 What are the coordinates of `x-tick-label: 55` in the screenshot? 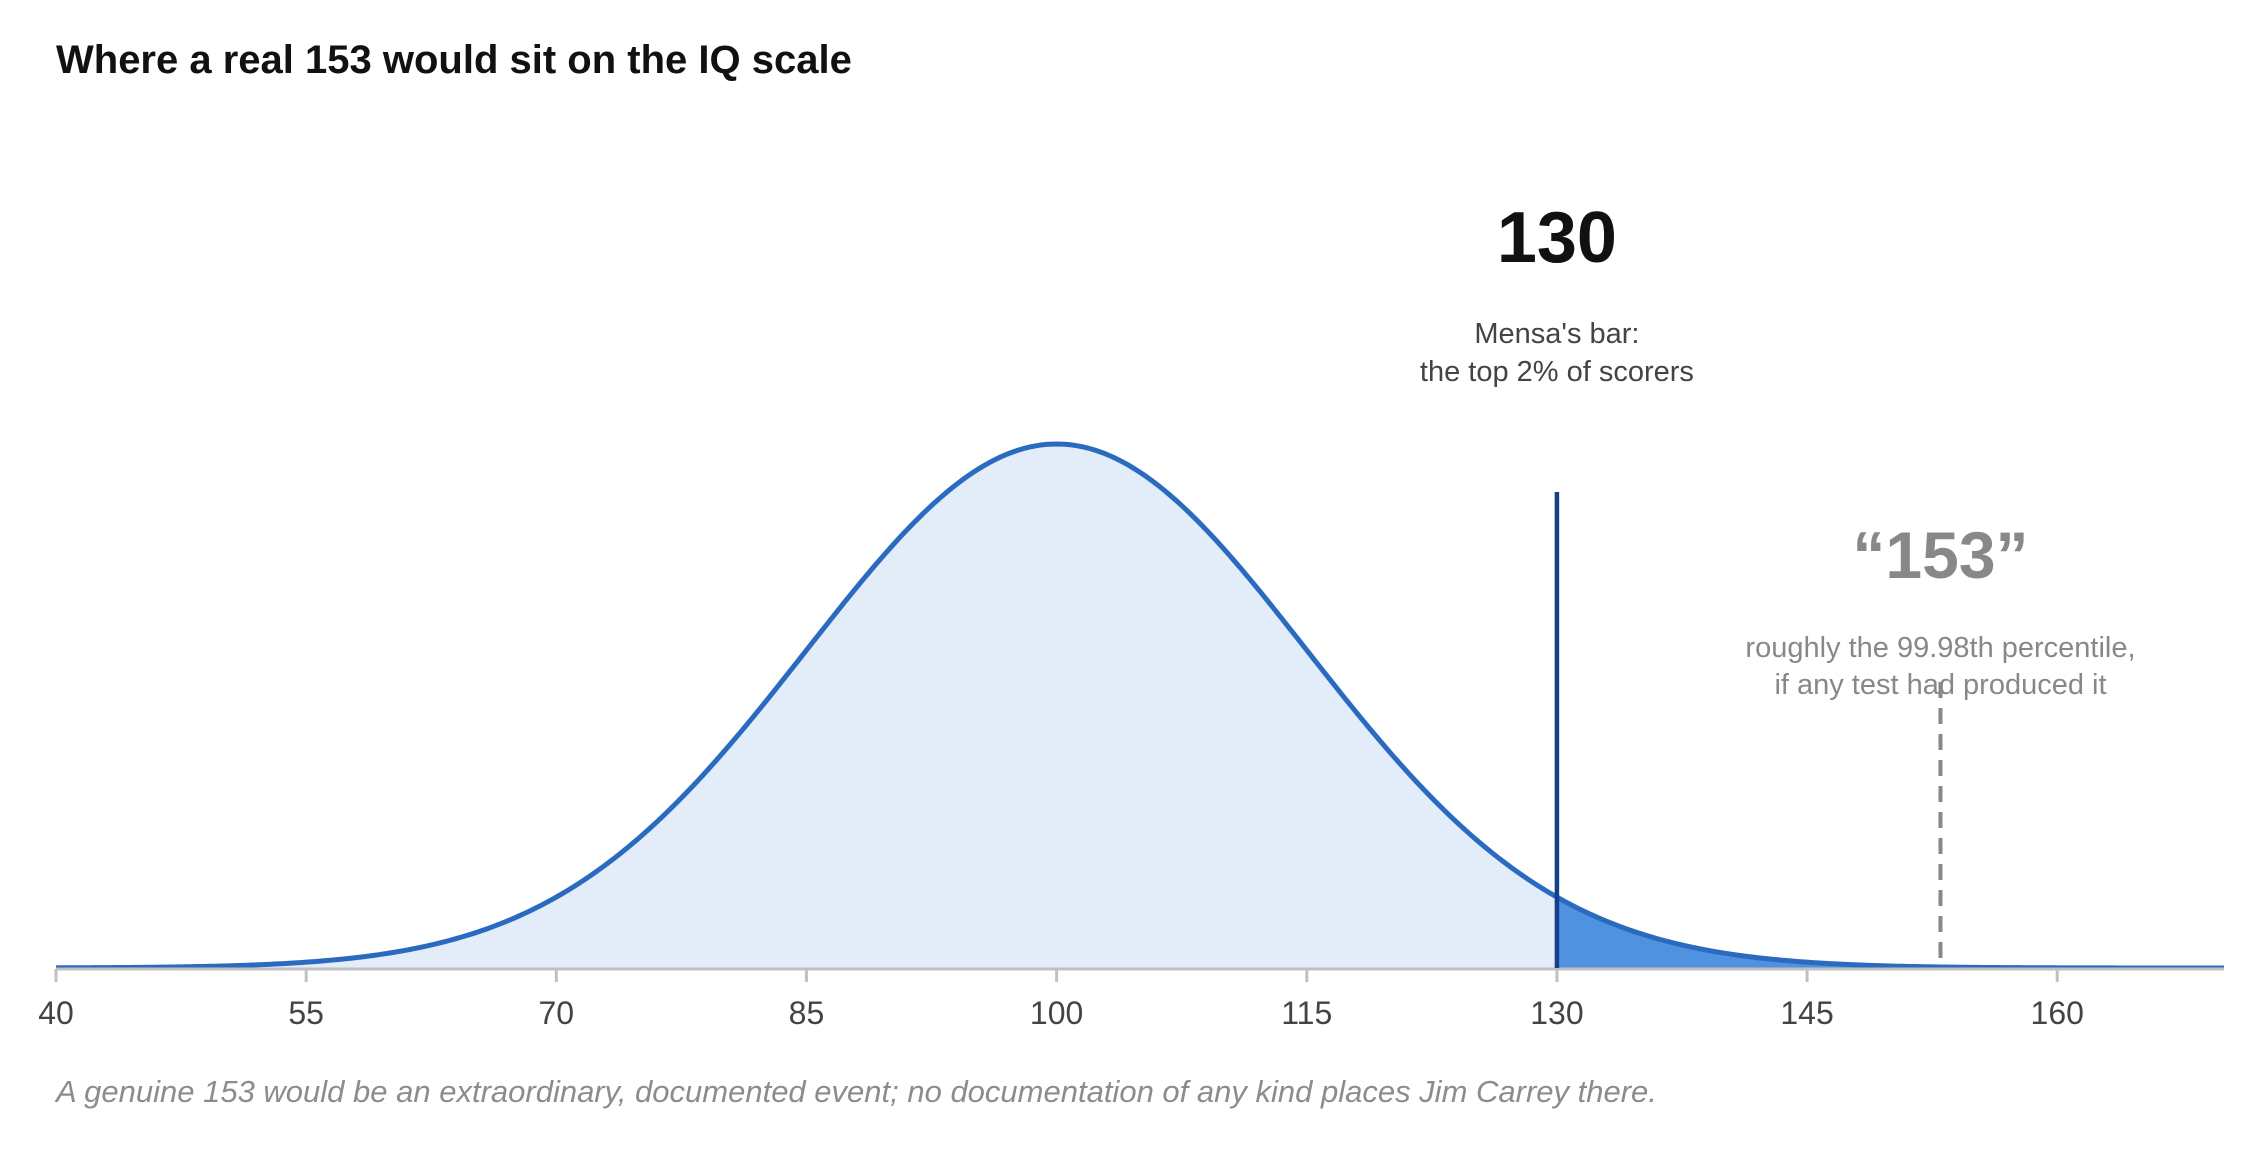 It's located at (306, 1013).